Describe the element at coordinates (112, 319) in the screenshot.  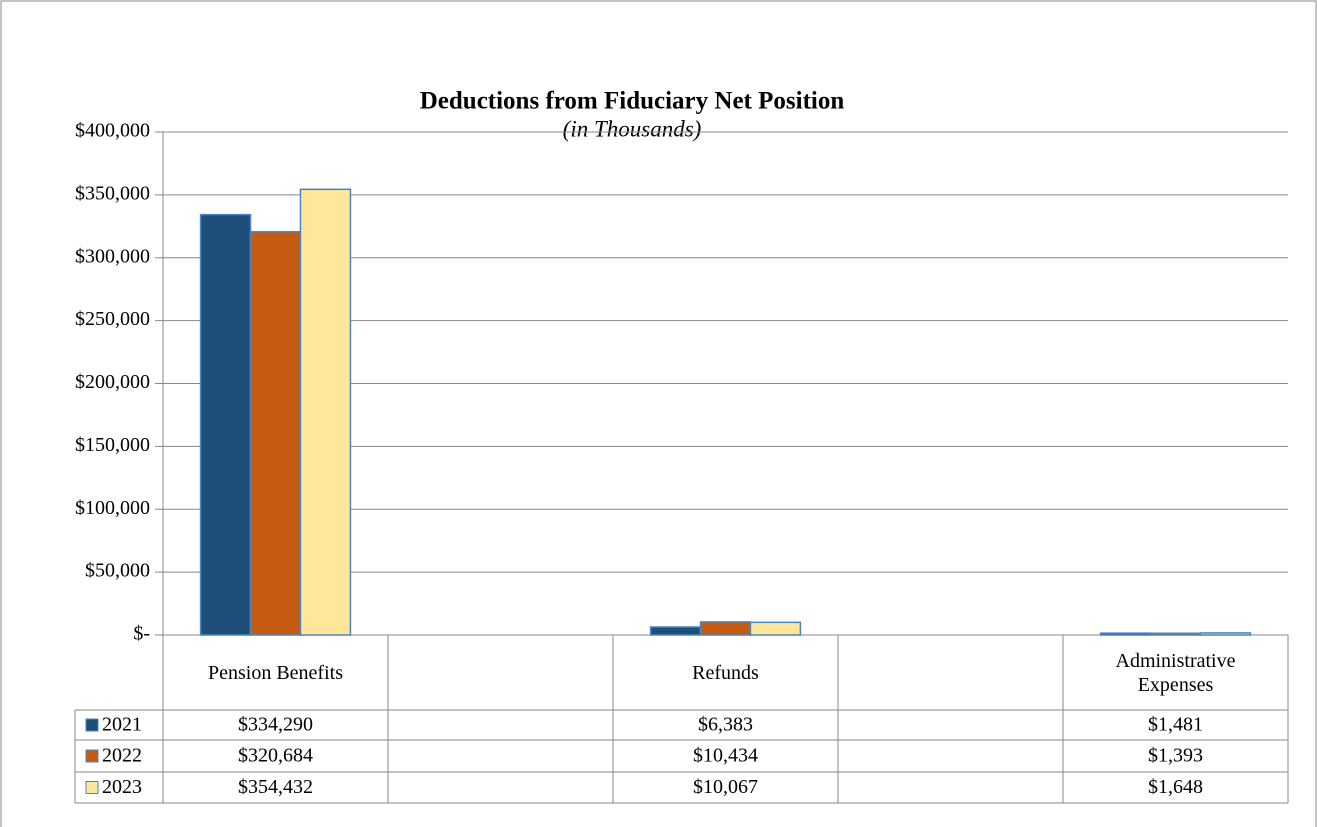
I see `y-tick-label: $250,000` at that location.